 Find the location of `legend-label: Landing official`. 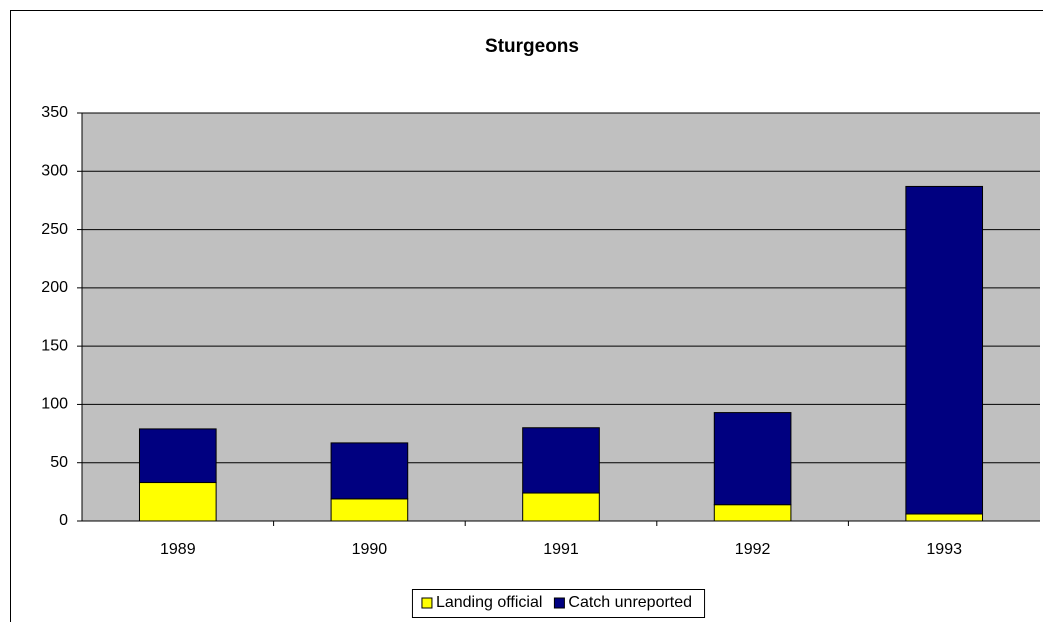

legend-label: Landing official is located at coordinates (489, 602).